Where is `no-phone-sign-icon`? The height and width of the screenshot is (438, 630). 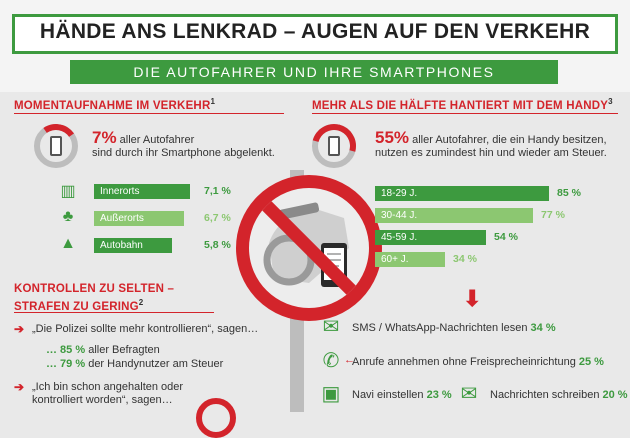 no-phone-sign-icon is located at coordinates (309, 248).